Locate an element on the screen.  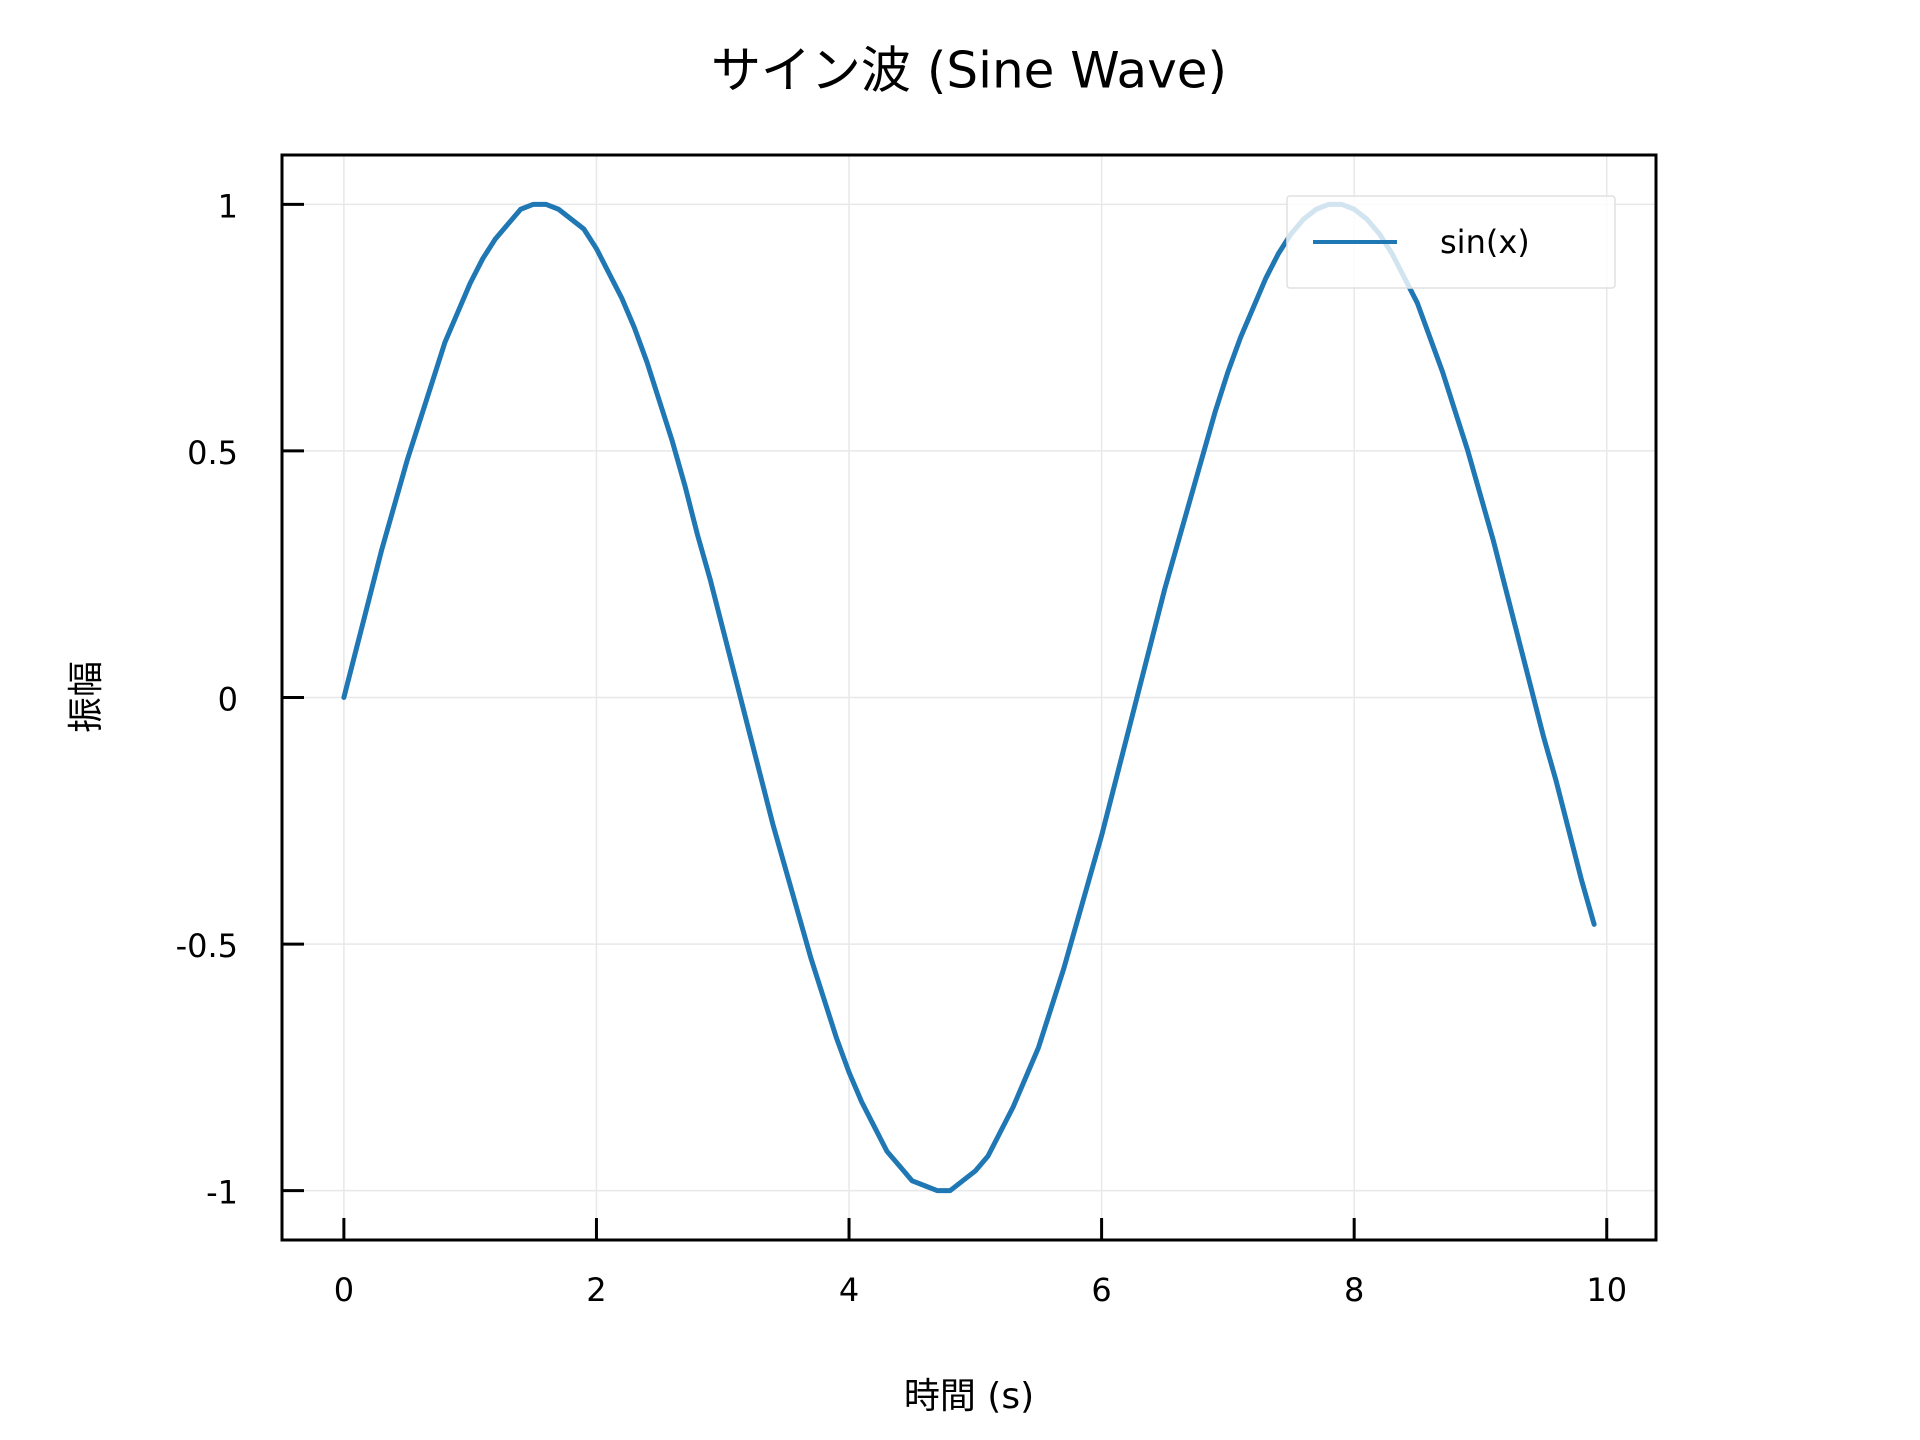
chart-title: サイン波 (Sine Wave) is located at coordinates (969, 71).